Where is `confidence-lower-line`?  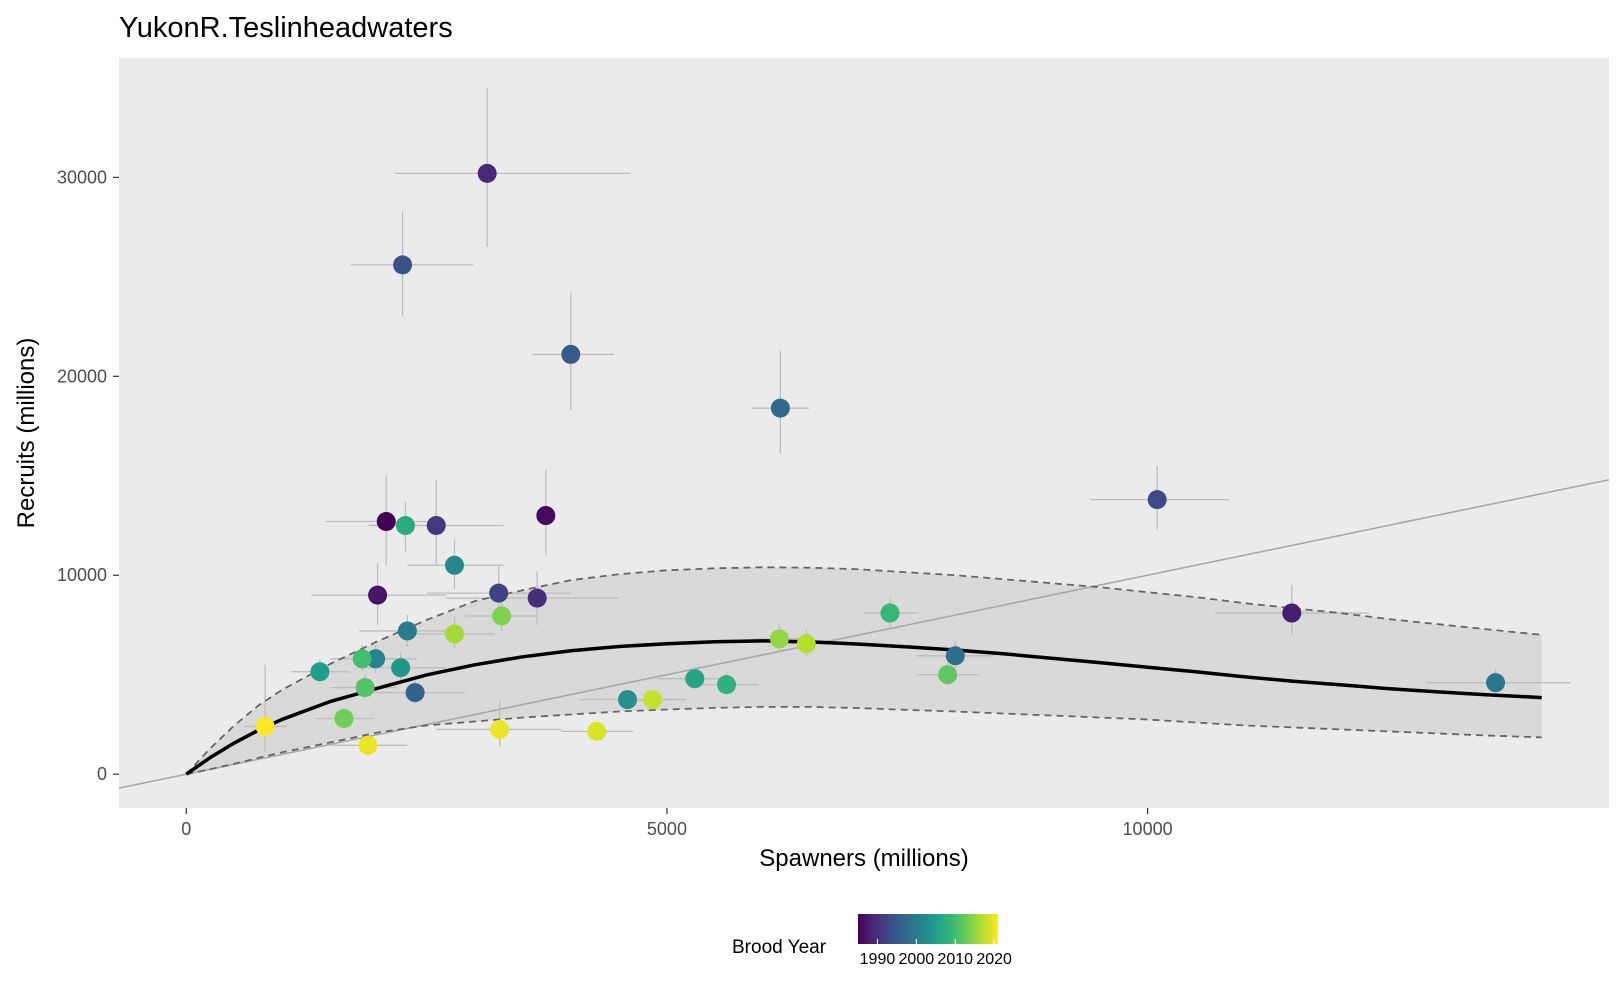
confidence-lower-line is located at coordinates (864, 741).